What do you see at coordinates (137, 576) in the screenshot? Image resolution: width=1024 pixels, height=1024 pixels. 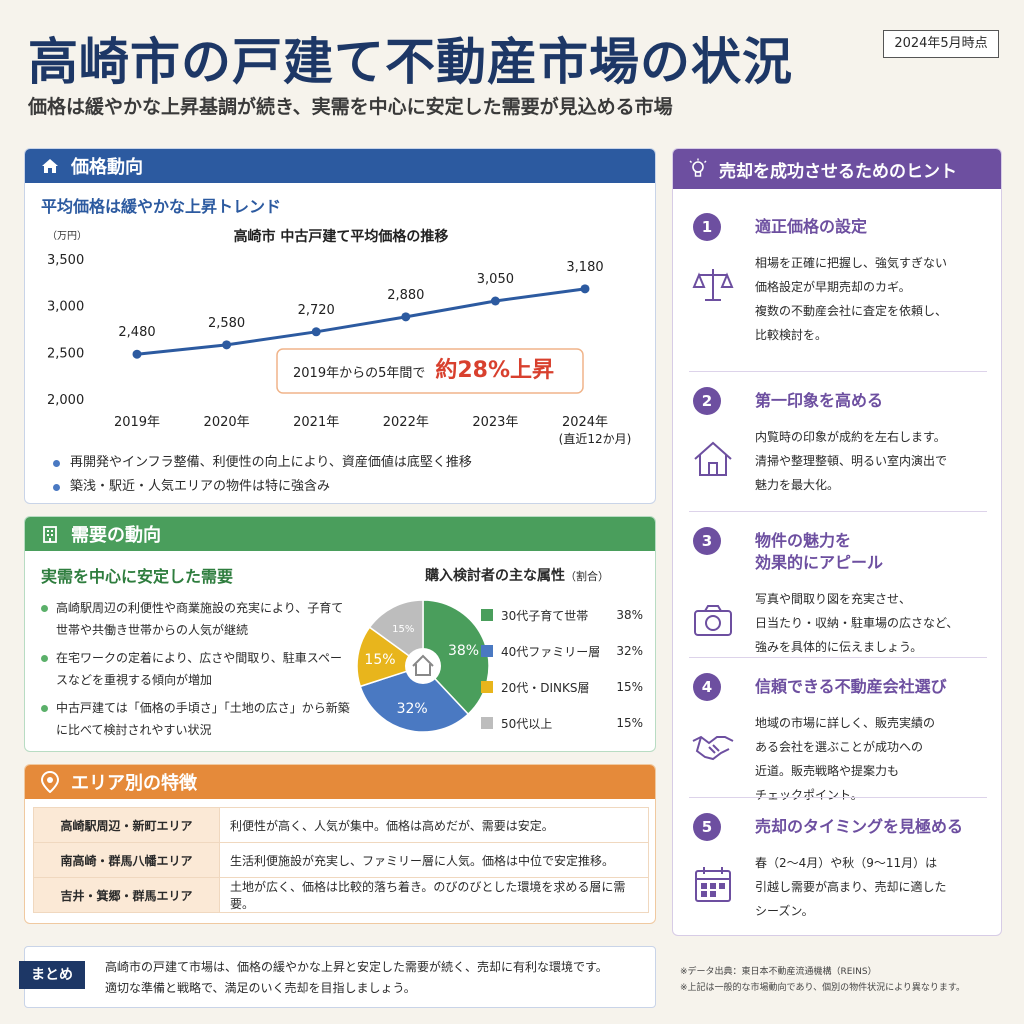 I see `demand-subheading: 実需を中心に安定した需要` at bounding box center [137, 576].